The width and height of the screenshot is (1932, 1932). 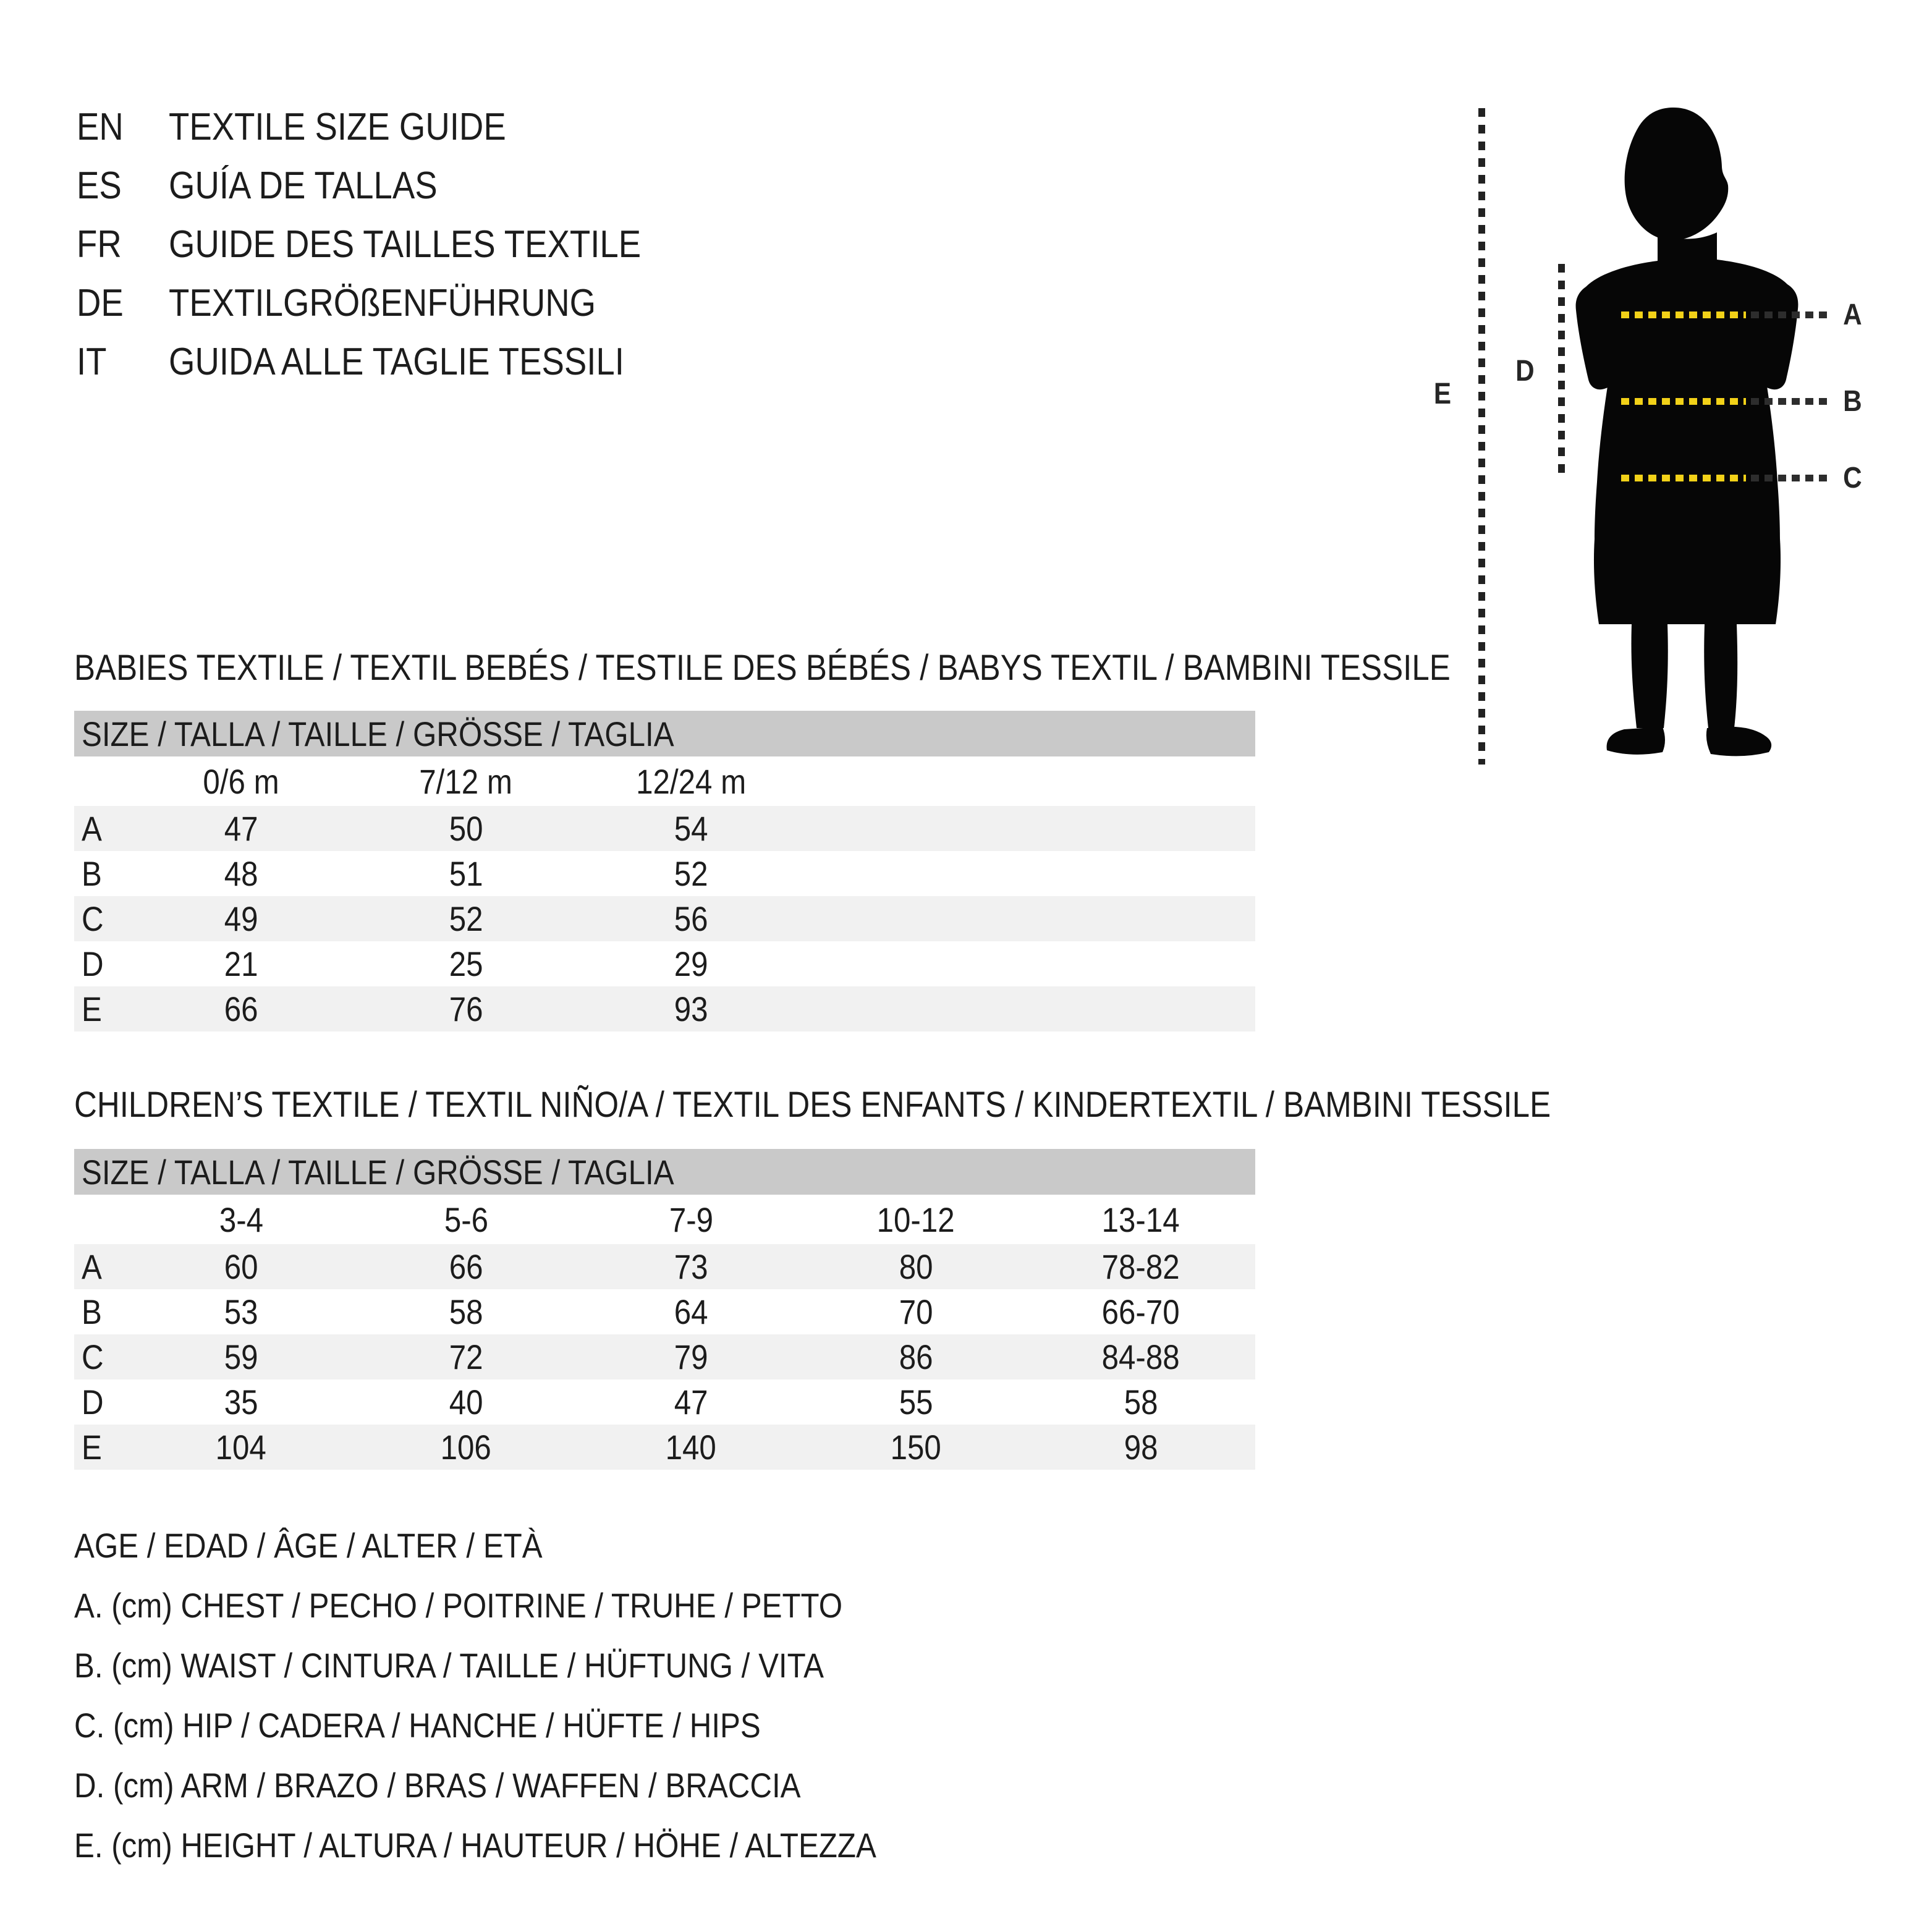 What do you see at coordinates (664, 1219) in the screenshot?
I see `children-column-header-row: 3-4 5-6 7-9 10-12 13-14` at bounding box center [664, 1219].